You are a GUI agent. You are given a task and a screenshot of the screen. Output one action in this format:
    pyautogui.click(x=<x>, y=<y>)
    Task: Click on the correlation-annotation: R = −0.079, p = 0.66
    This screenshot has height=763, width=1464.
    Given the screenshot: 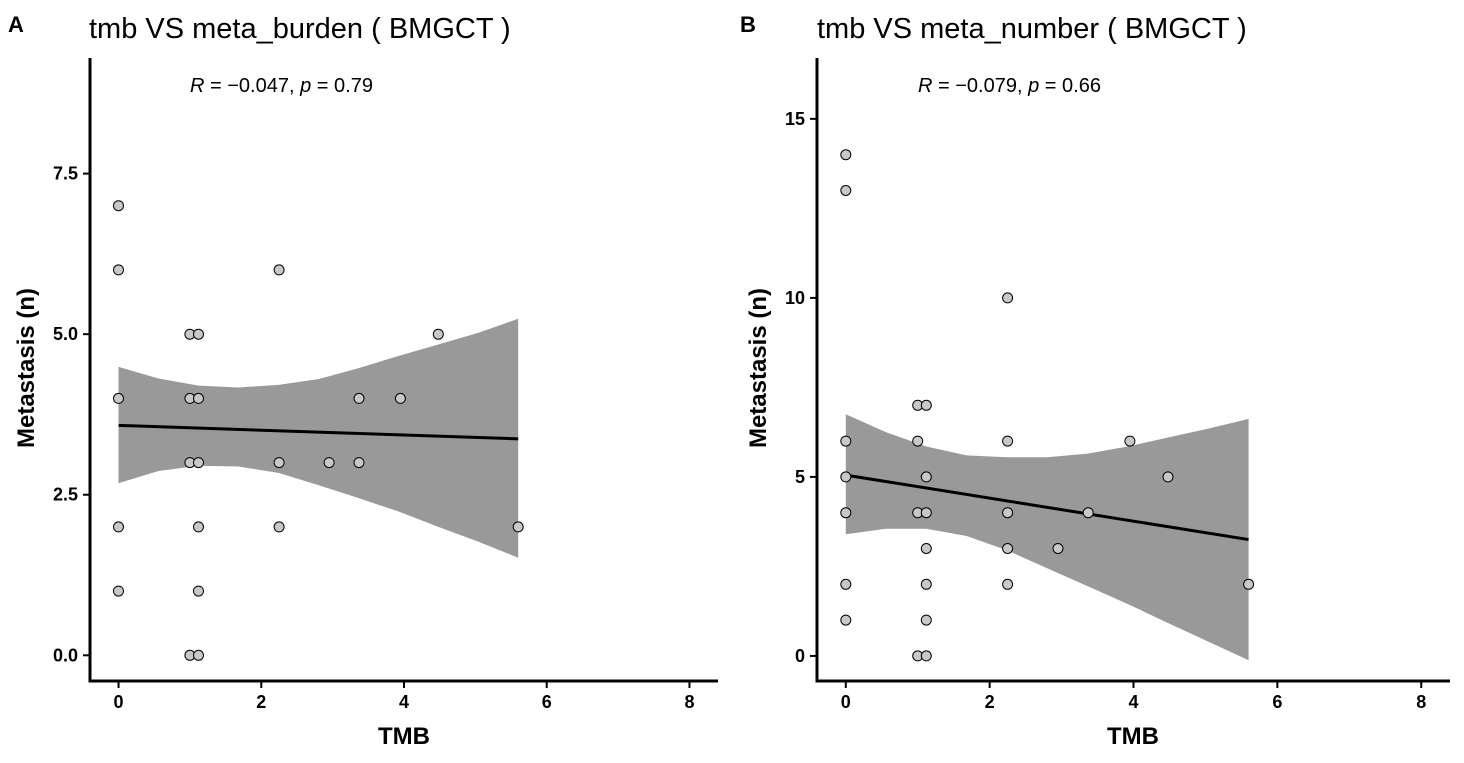 What is the action you would take?
    pyautogui.click(x=1009, y=86)
    